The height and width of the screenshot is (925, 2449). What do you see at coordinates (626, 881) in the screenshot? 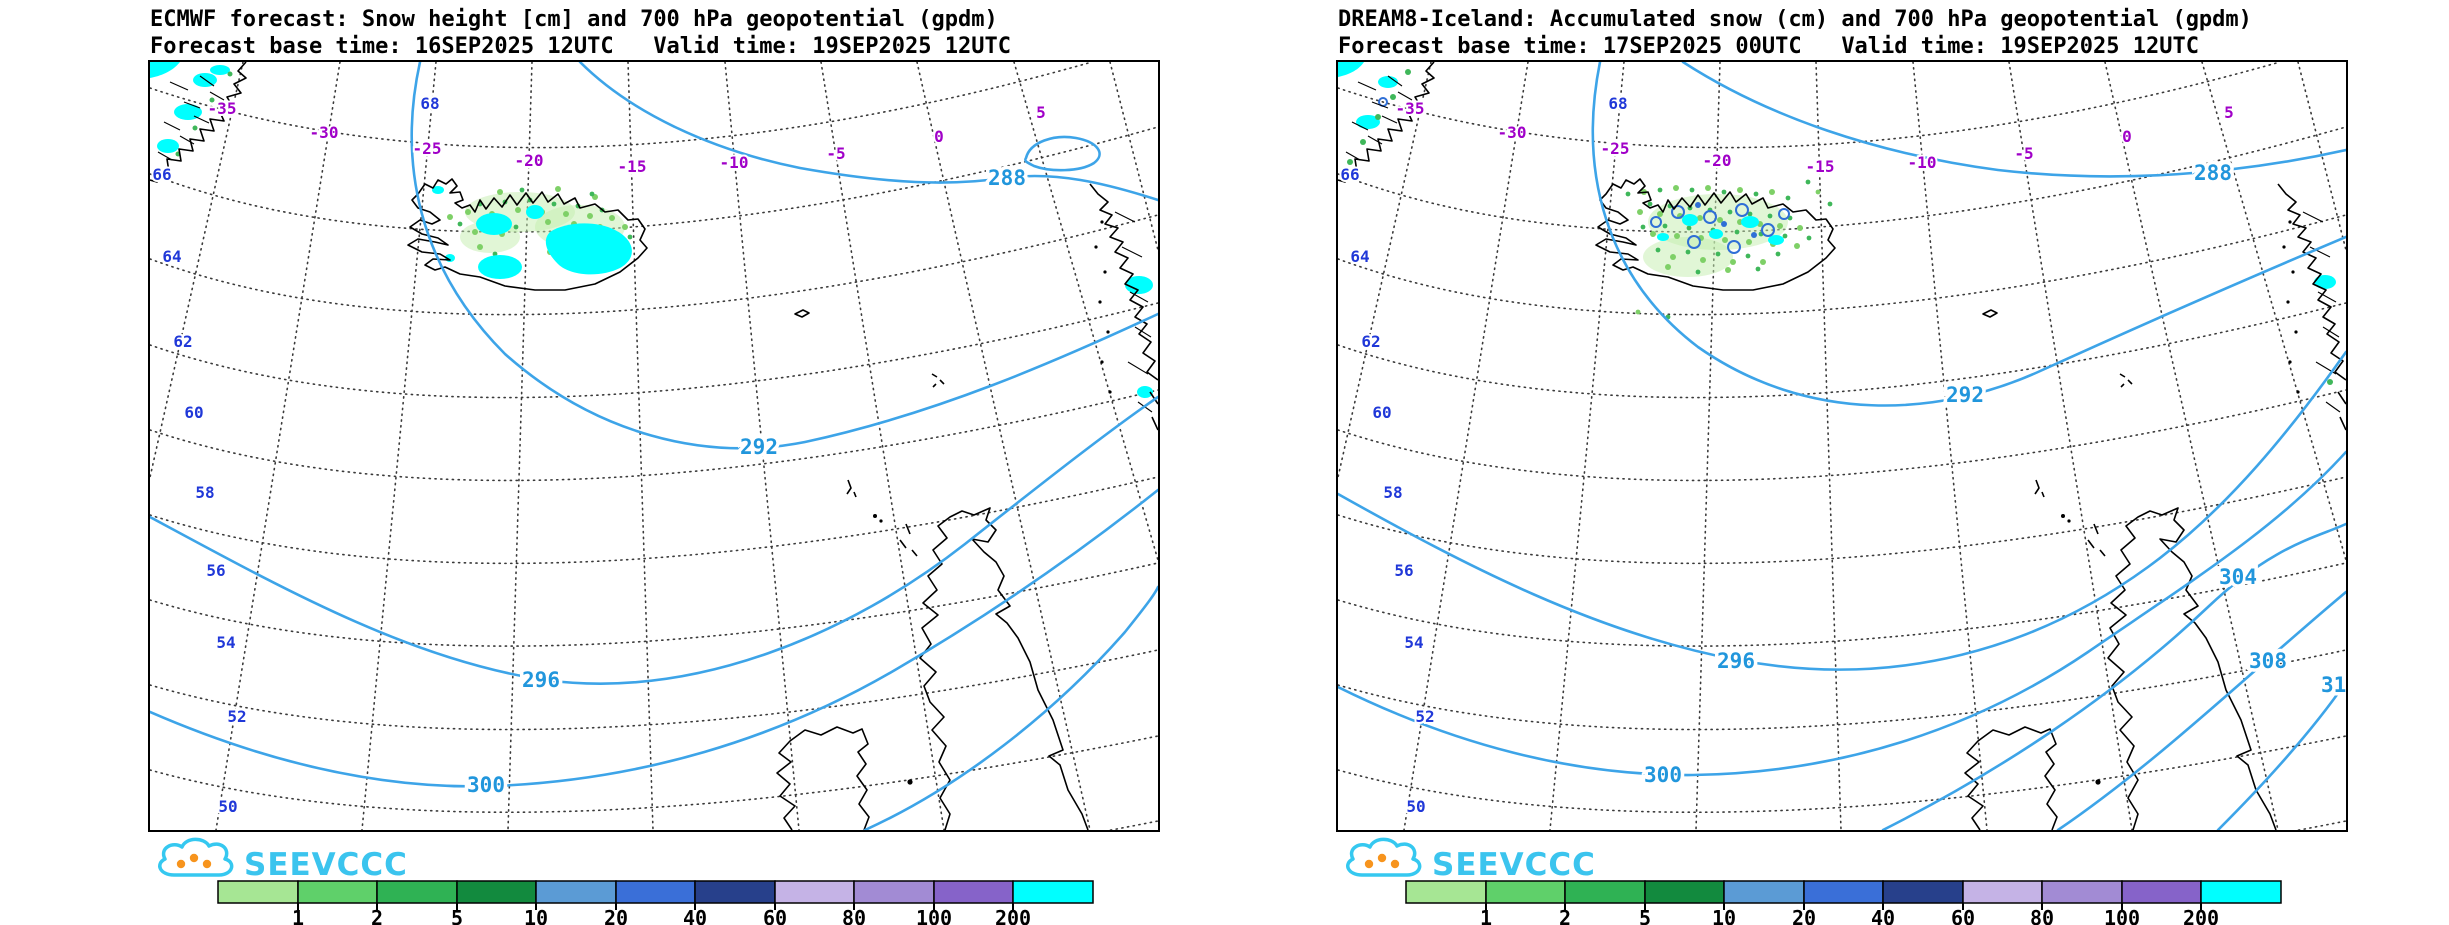
I see `footer-ecmwf` at bounding box center [626, 881].